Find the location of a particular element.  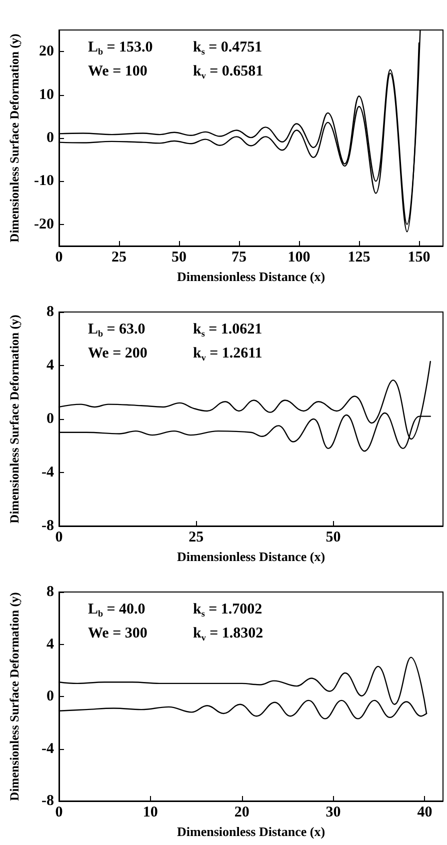

y-tick-label: 10 is located at coordinates (46, 94).